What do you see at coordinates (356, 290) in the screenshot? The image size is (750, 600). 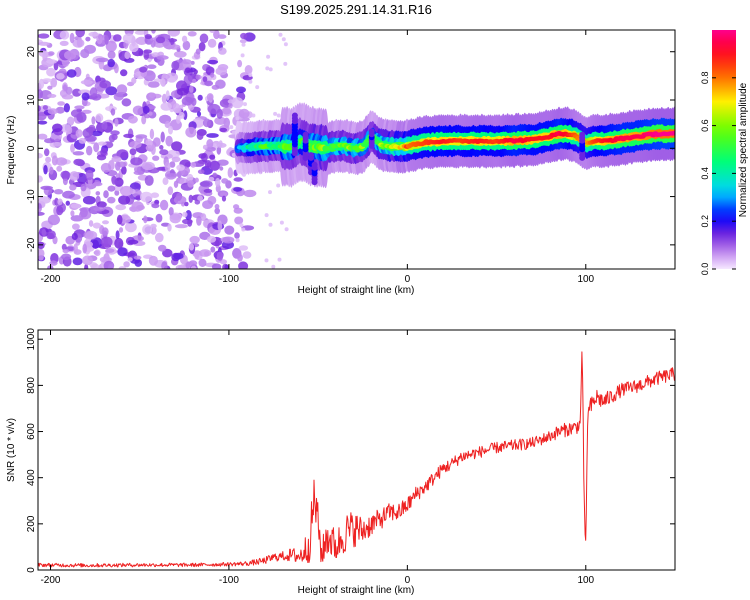 I see `spectrogram-x-label: Height of straight line (km)` at bounding box center [356, 290].